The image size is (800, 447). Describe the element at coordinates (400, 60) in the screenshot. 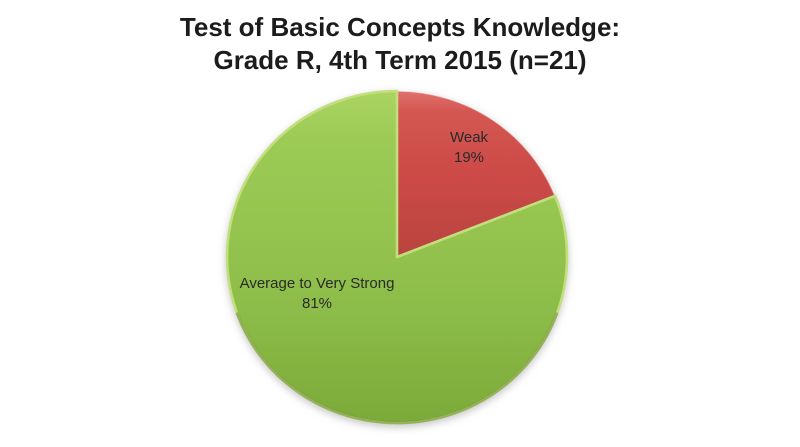

I see `chart-title-line-2: Grade R, 4th Term 2015 (n=21)` at that location.